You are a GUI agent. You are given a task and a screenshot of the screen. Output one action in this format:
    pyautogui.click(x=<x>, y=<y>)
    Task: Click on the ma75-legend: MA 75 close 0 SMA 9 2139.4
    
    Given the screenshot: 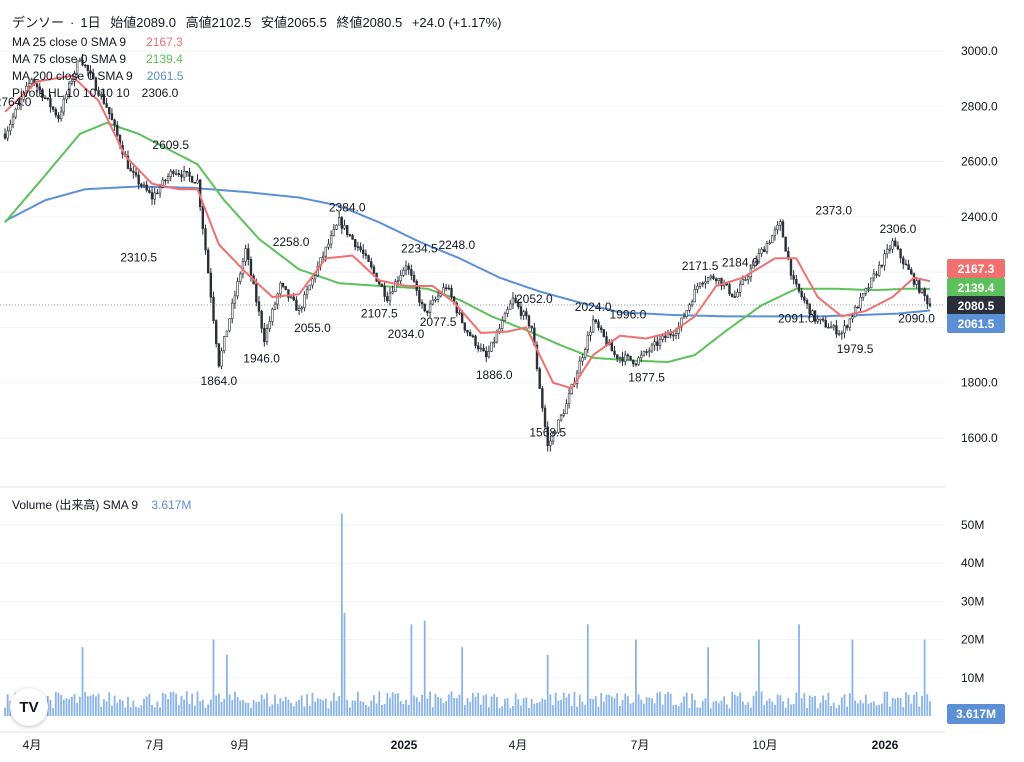 What is the action you would take?
    pyautogui.click(x=97, y=59)
    